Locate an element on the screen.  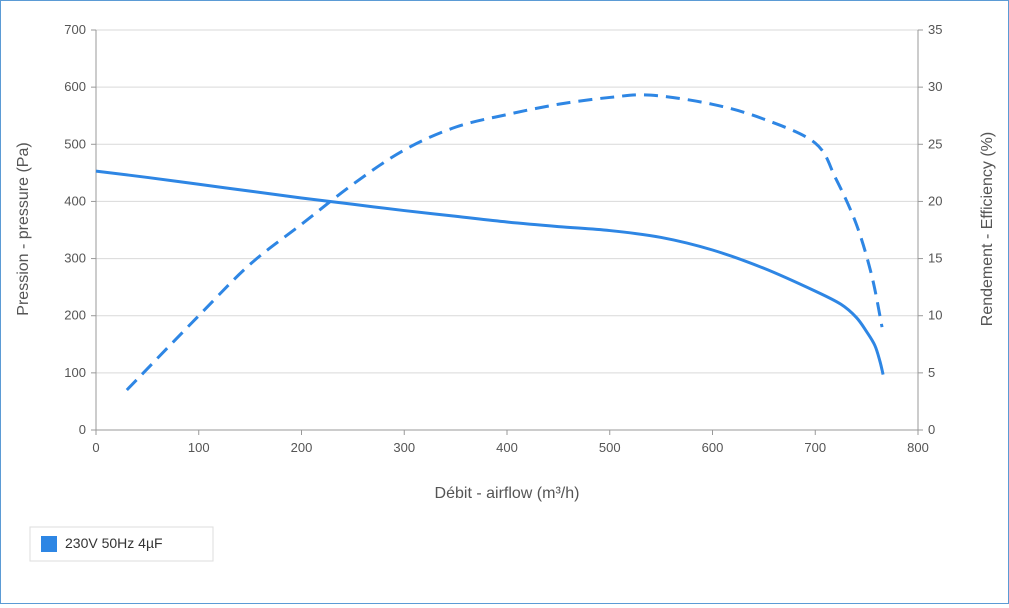
y-right-tick-label: 5 is located at coordinates (931, 372).